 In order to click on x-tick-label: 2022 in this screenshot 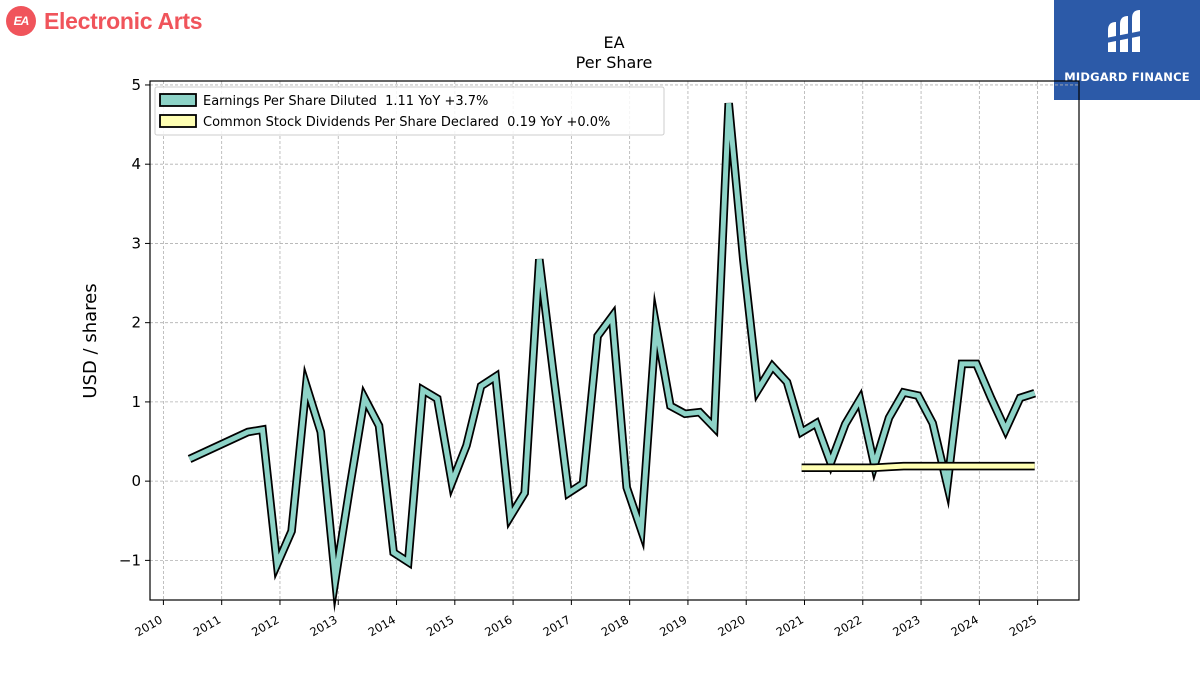, I will do `click(848, 625)`.